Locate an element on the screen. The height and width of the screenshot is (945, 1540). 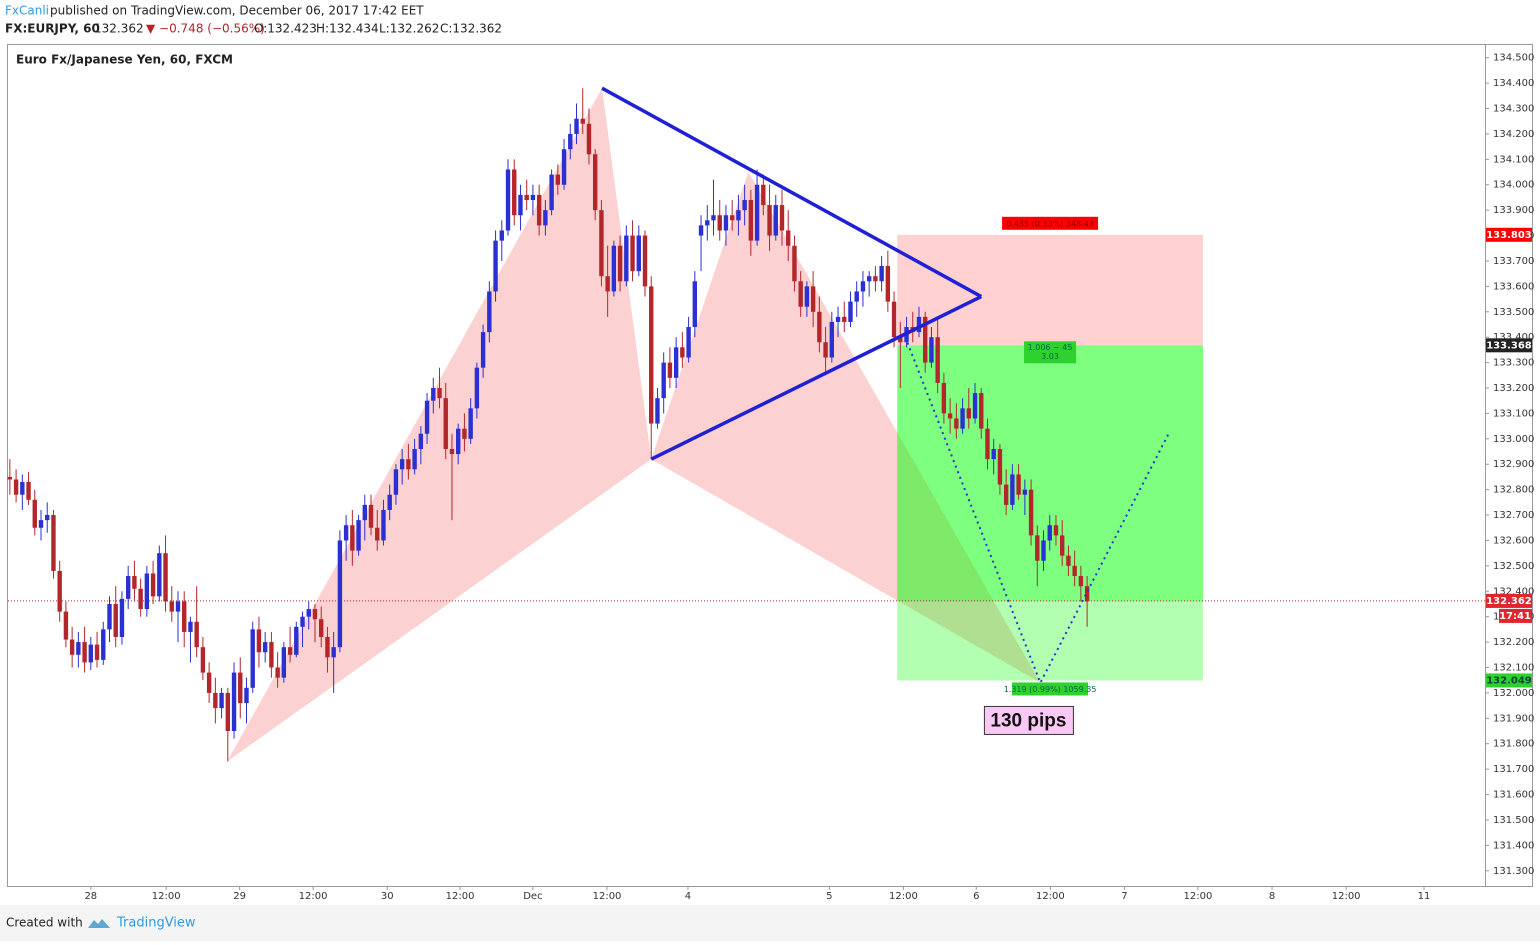
countdown: 17:41 is located at coordinates (1515, 616).